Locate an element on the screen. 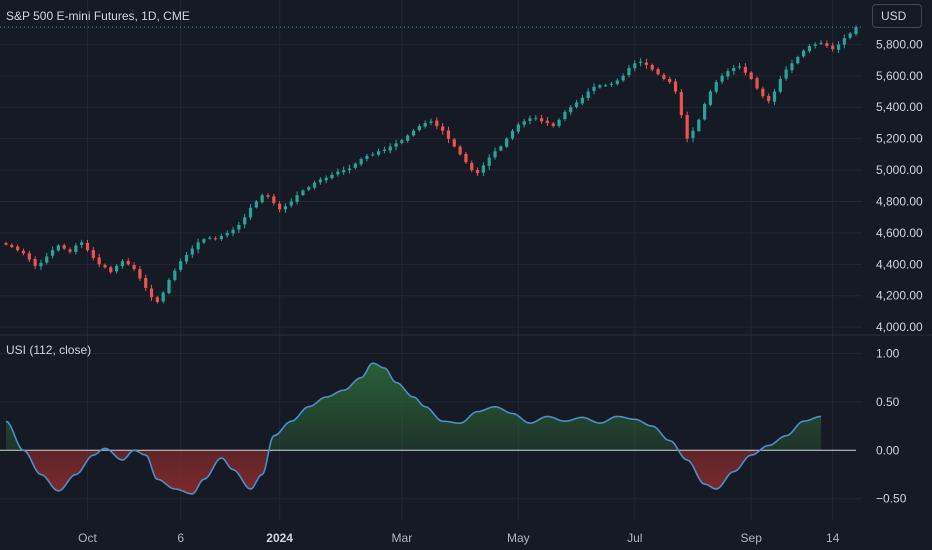 The image size is (932, 550). indicator-title: USI (112, close) is located at coordinates (48, 350).